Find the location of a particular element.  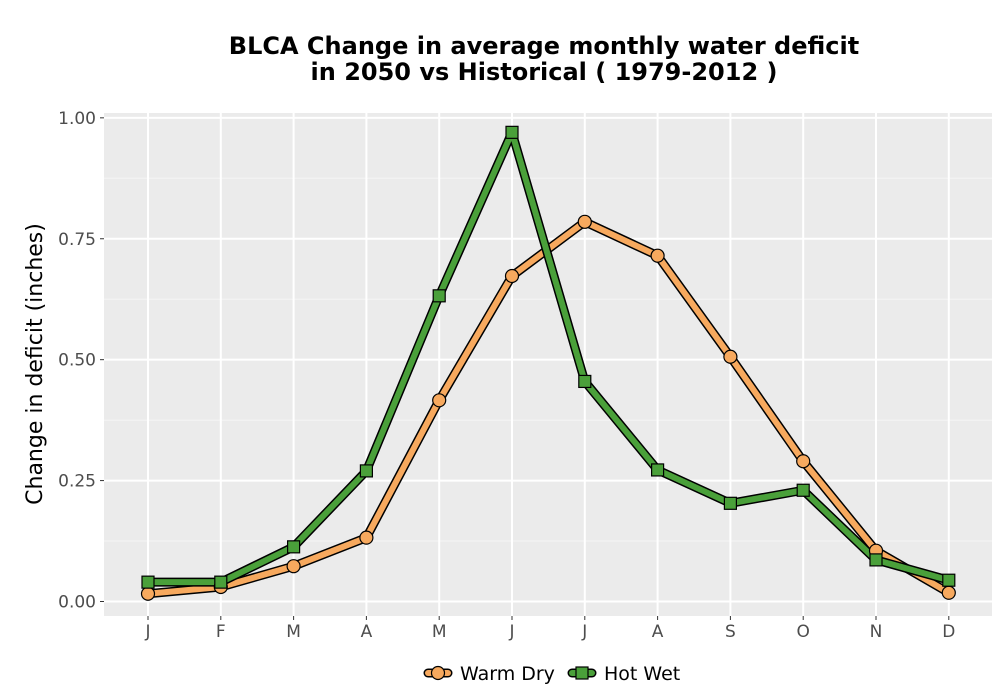

legend-label-hot-wet: Hot Wet is located at coordinates (642, 674).